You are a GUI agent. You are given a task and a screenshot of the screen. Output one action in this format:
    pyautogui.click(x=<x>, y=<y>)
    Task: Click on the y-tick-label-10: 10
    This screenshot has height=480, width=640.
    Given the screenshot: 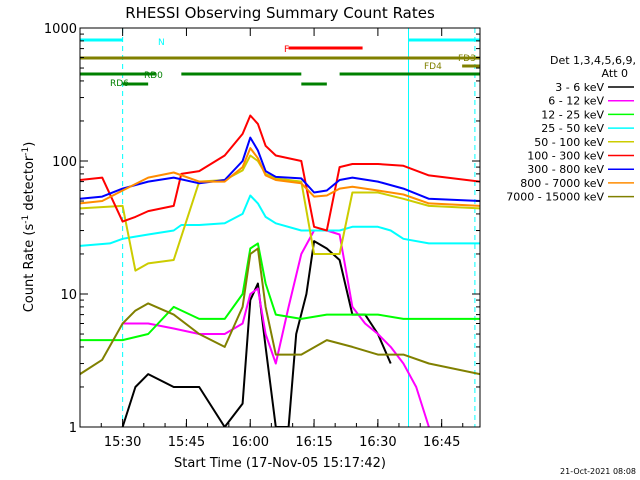 What is the action you would take?
    pyautogui.click(x=68, y=295)
    